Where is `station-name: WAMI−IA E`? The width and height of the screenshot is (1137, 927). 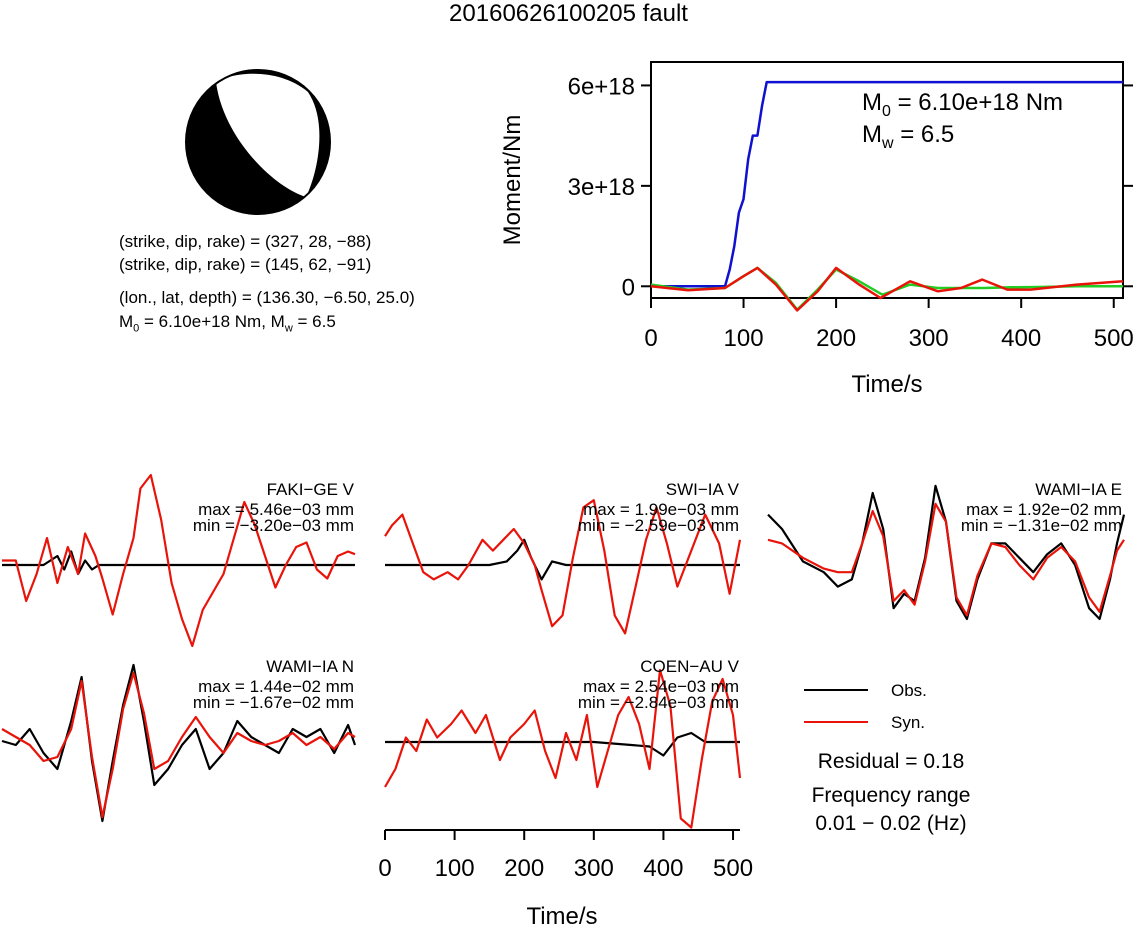
station-name: WAMI−IA E is located at coordinates (1078, 489).